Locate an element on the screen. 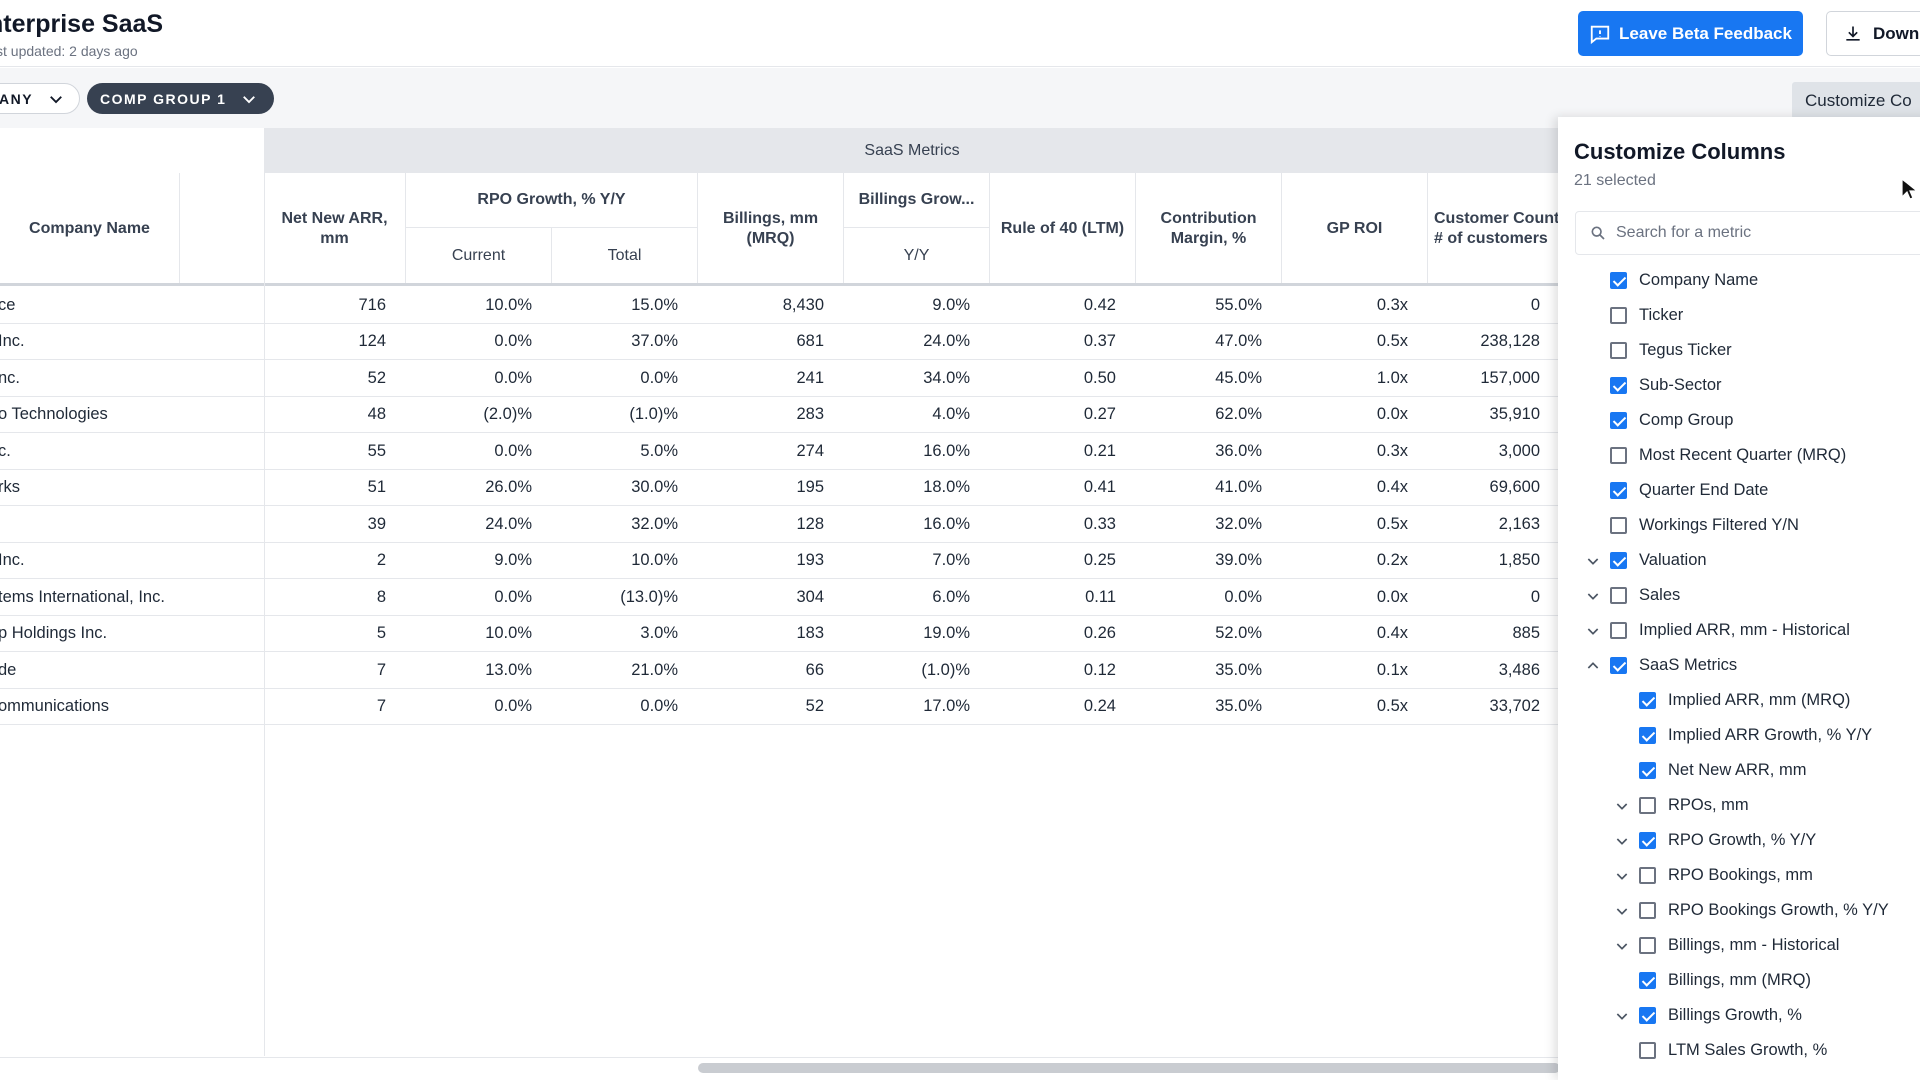  contribution-margin-cell: 62.0% is located at coordinates (1238, 414).